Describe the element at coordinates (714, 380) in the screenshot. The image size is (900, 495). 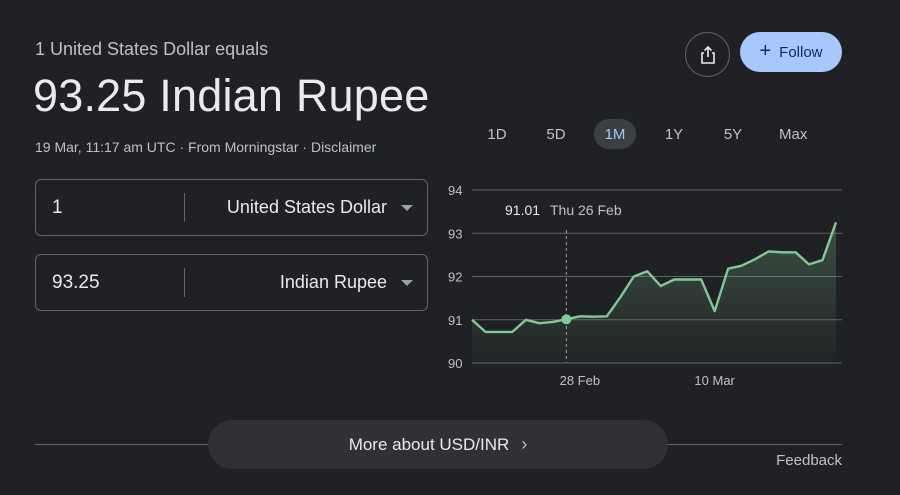
I see `x-tick-label: 10 Mar` at that location.